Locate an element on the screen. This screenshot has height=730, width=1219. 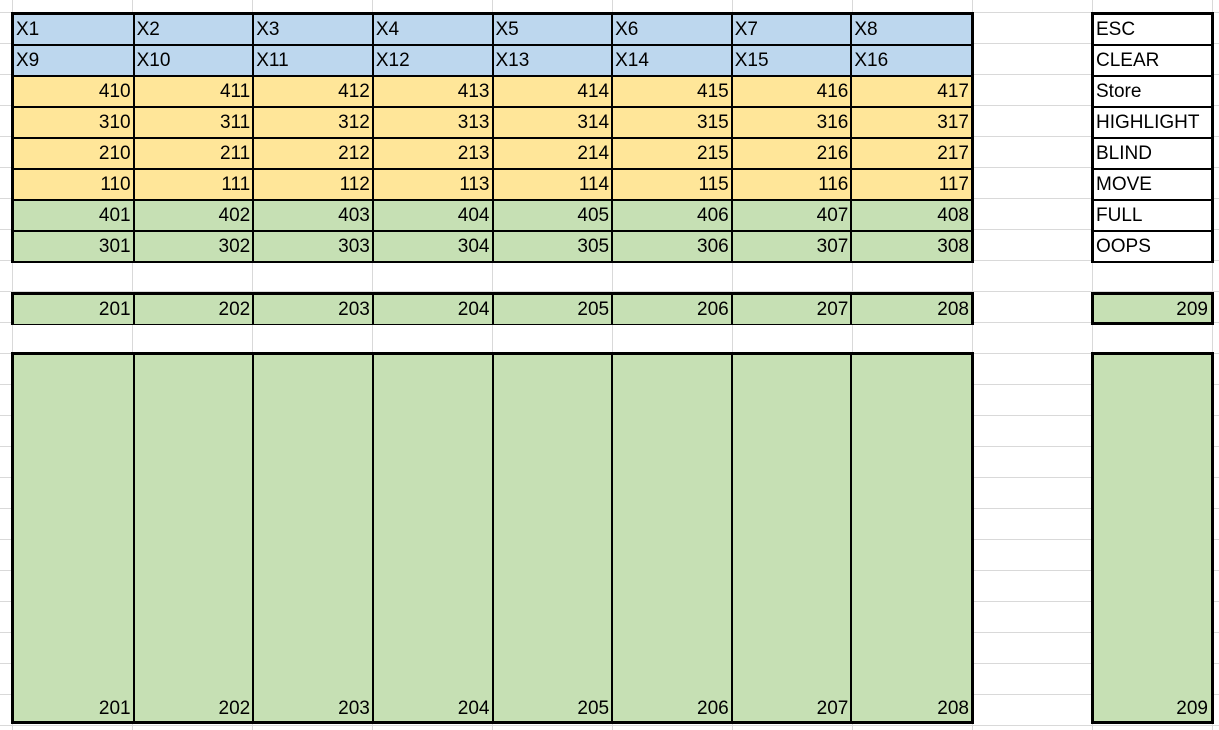
green-cell: 308 is located at coordinates (910, 245).